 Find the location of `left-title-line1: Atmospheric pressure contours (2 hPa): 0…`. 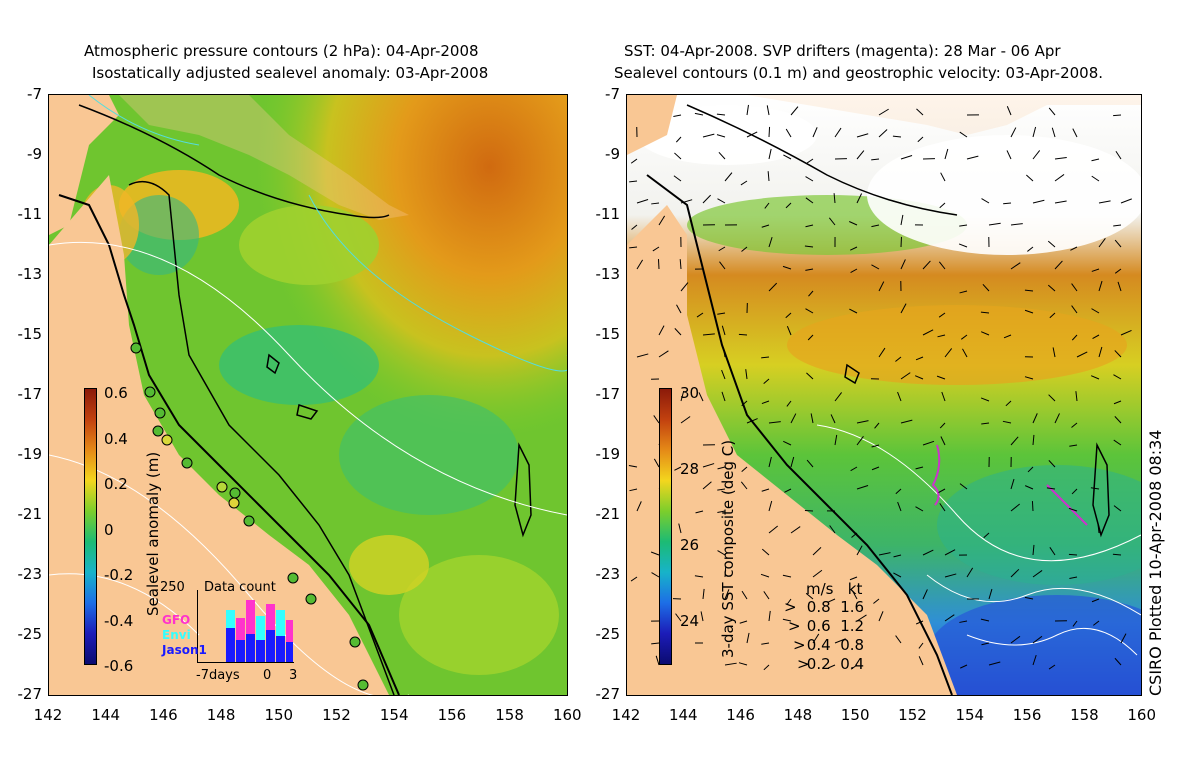

left-title-line1: Atmospheric pressure contours (2 hPa): 0… is located at coordinates (281, 51).